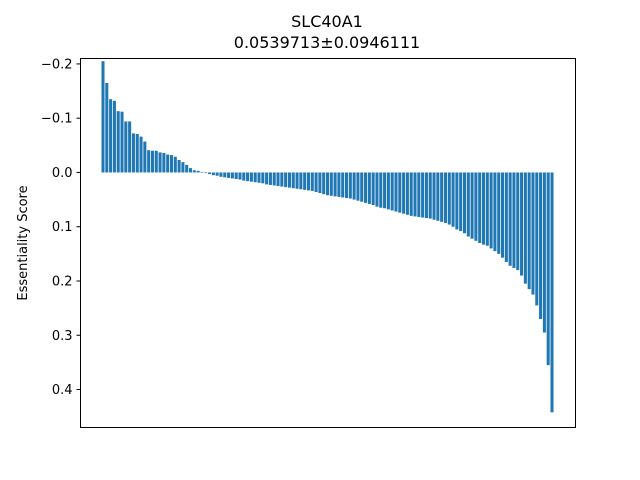 The image size is (640, 480). Describe the element at coordinates (62, 281) in the screenshot. I see `y-tick-label: 0.2` at that location.